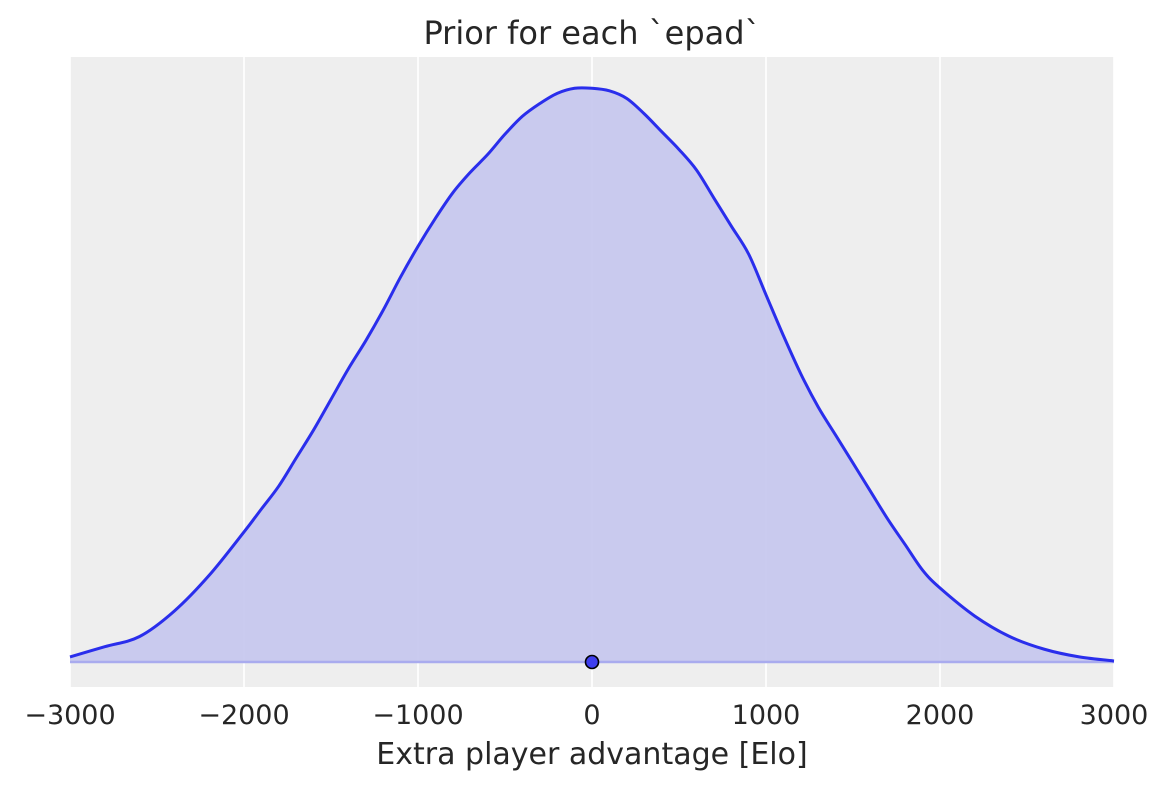 The height and width of the screenshot is (786, 1170). I want to click on point-markers, so click(592, 662).